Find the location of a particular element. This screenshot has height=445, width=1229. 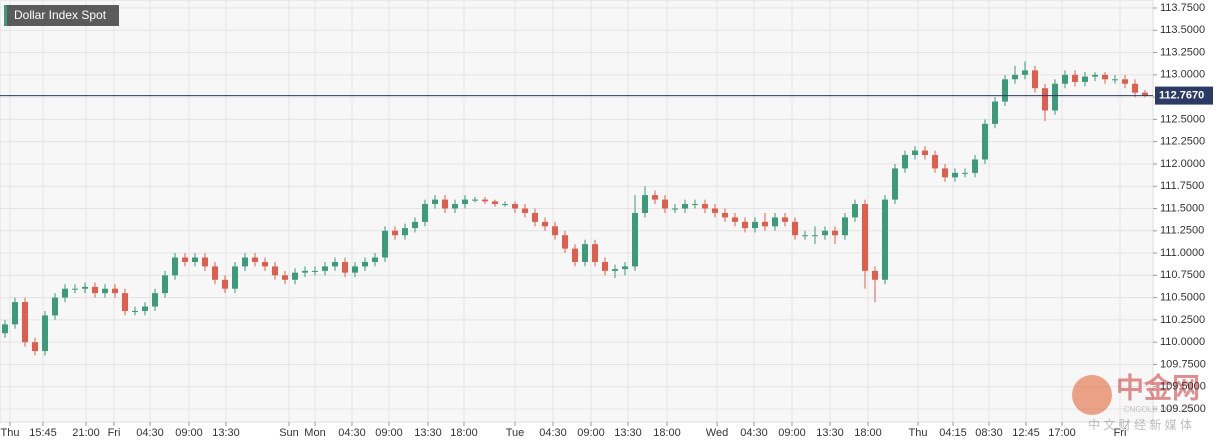

watermark: 中金网 CNGOLD.ORG.CN 中 文 财 经 新 媒 体 is located at coordinates (1136, 401).